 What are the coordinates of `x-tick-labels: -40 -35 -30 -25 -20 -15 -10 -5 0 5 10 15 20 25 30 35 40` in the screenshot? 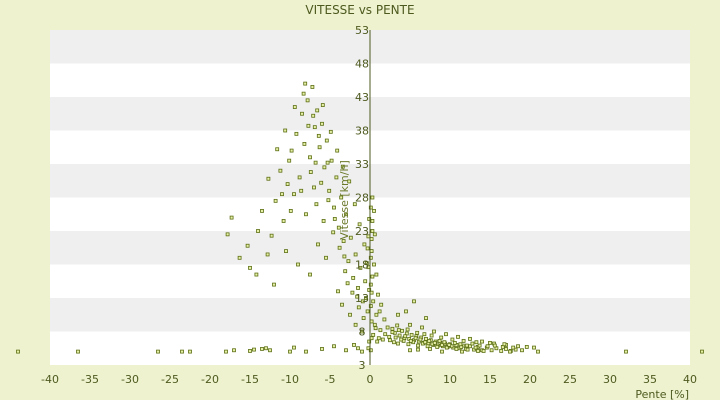 It's located at (369, 379).